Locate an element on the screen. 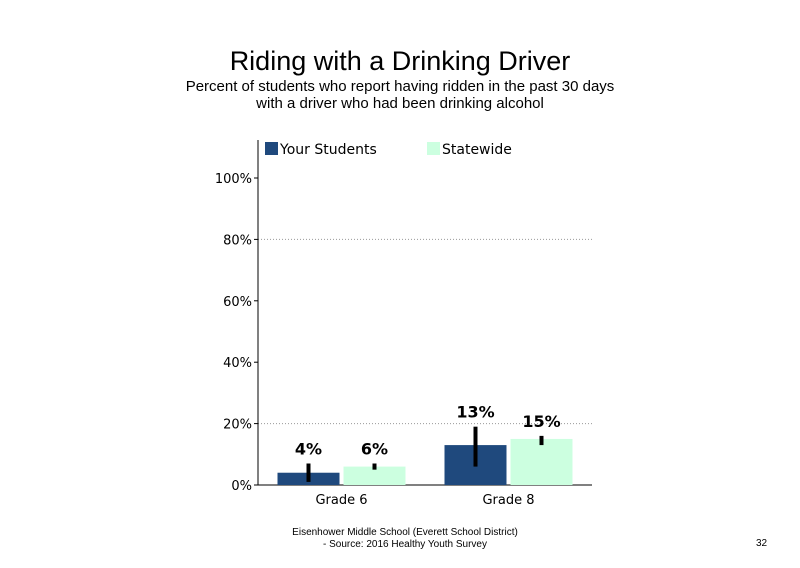 The height and width of the screenshot is (568, 800). y-tick-label: 80% is located at coordinates (237, 240).